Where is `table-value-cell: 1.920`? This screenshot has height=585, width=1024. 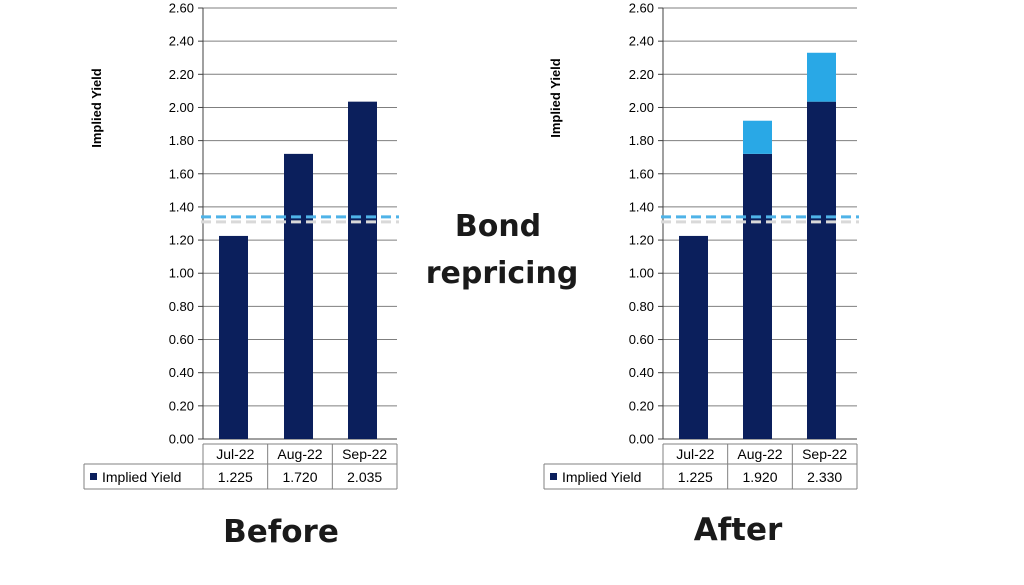 table-value-cell: 1.920 is located at coordinates (759, 477).